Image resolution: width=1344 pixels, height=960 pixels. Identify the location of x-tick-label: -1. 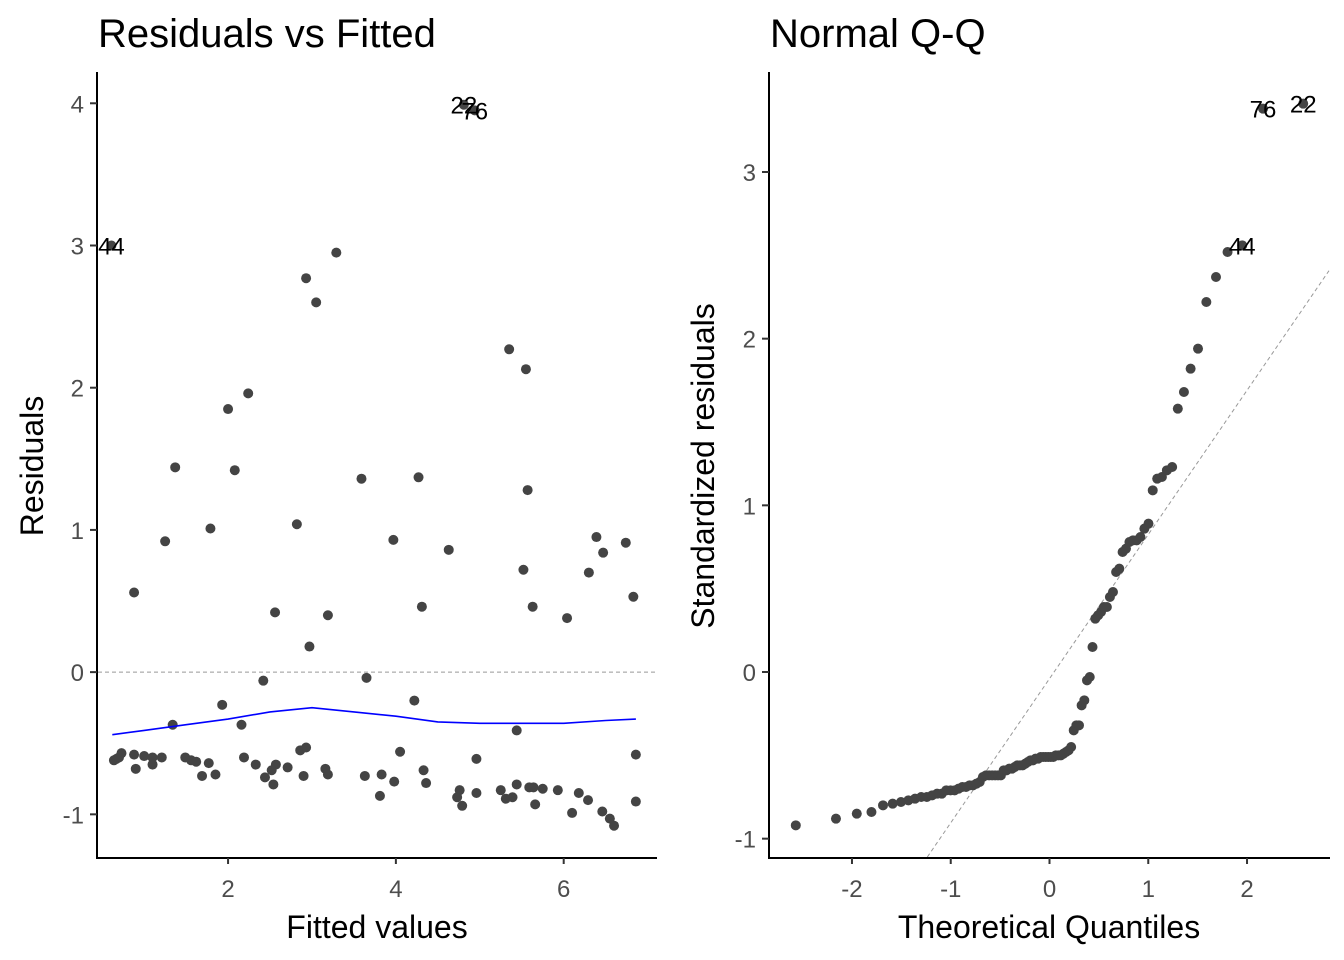
(950, 889).